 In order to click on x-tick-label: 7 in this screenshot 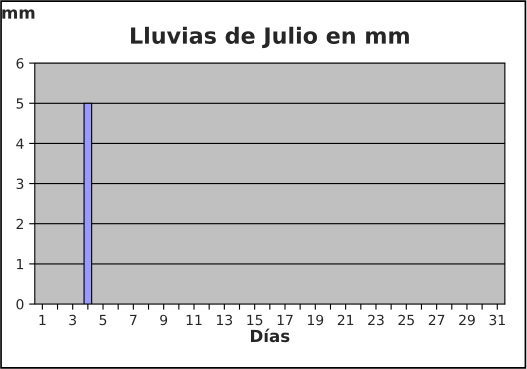, I will do `click(133, 320)`.